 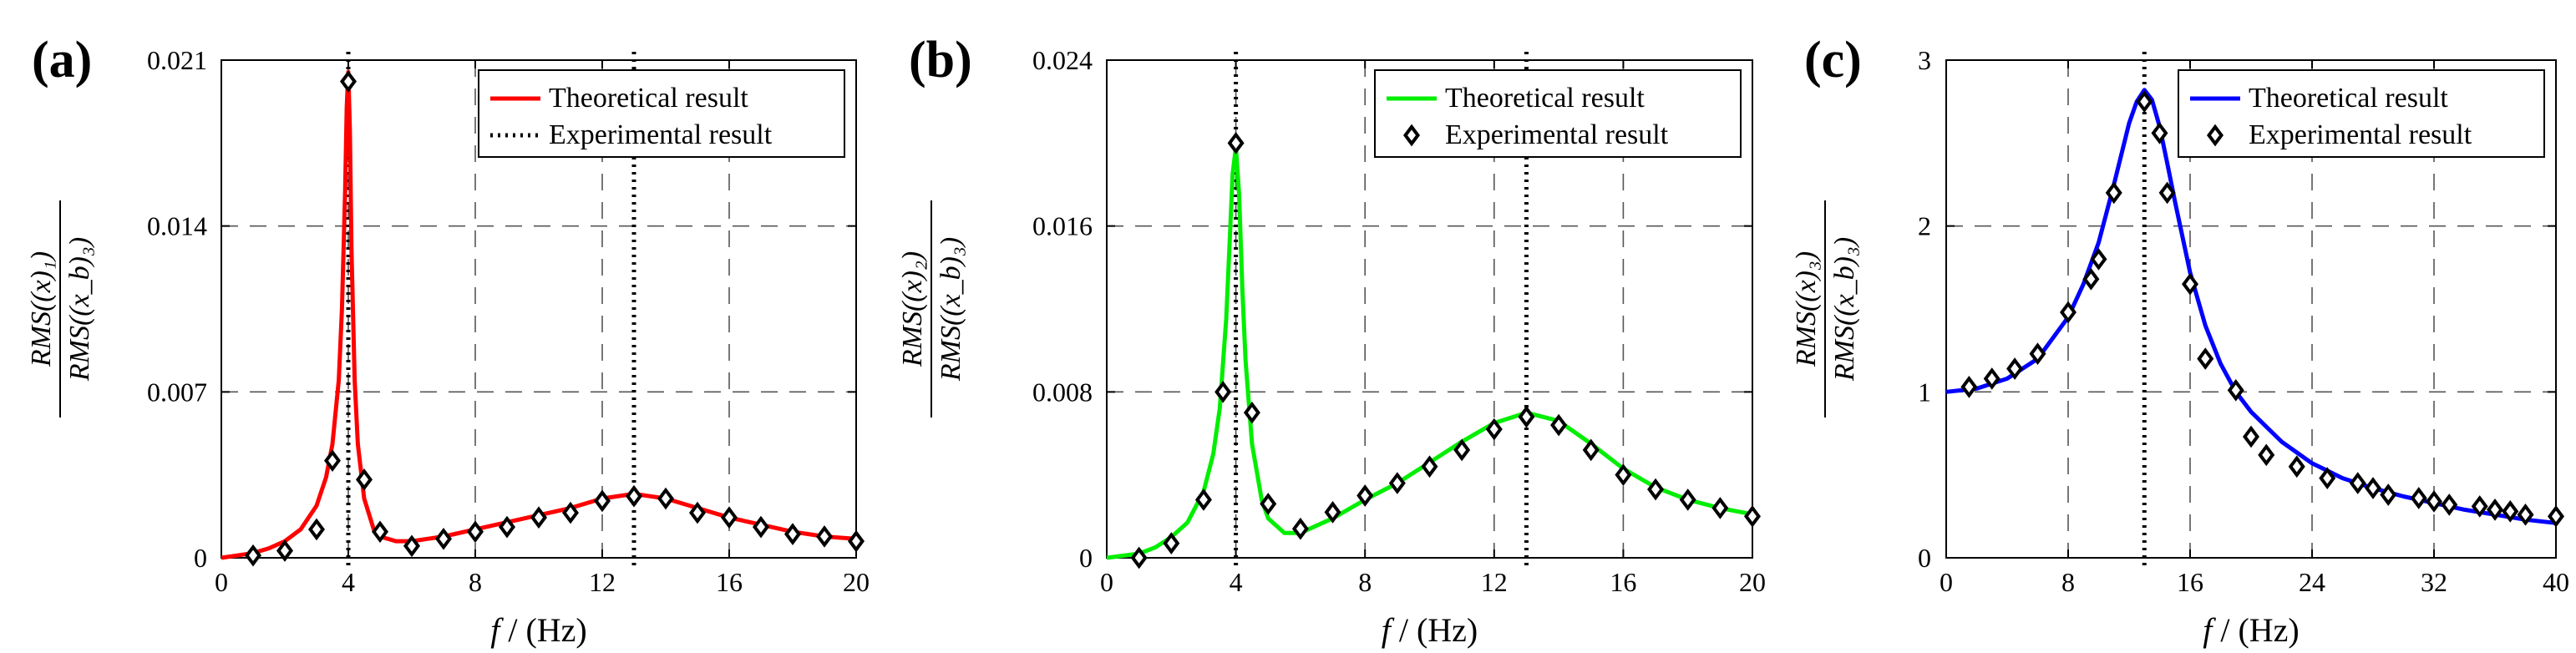 What do you see at coordinates (1752, 582) in the screenshot?
I see `x-tick-label: 20` at bounding box center [1752, 582].